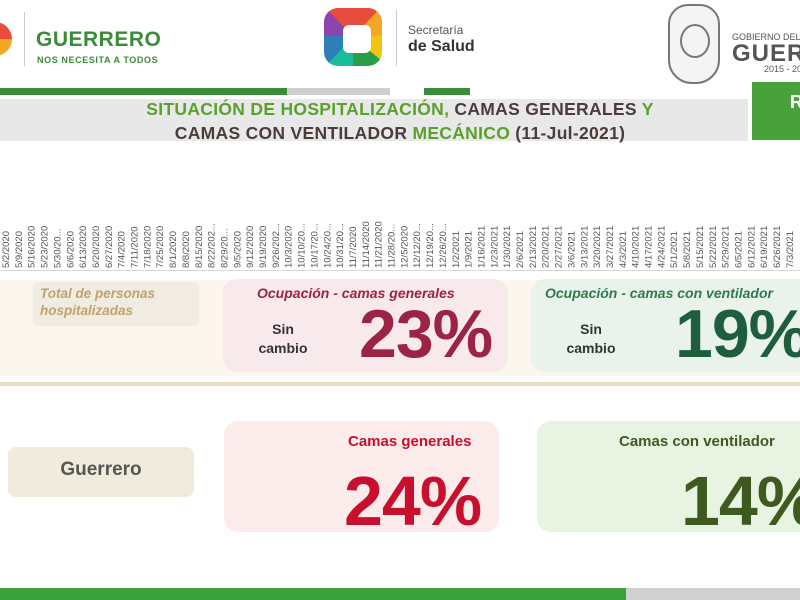  What do you see at coordinates (366, 244) in the screenshot?
I see `date-tick-label: 11/14/2020` at bounding box center [366, 244].